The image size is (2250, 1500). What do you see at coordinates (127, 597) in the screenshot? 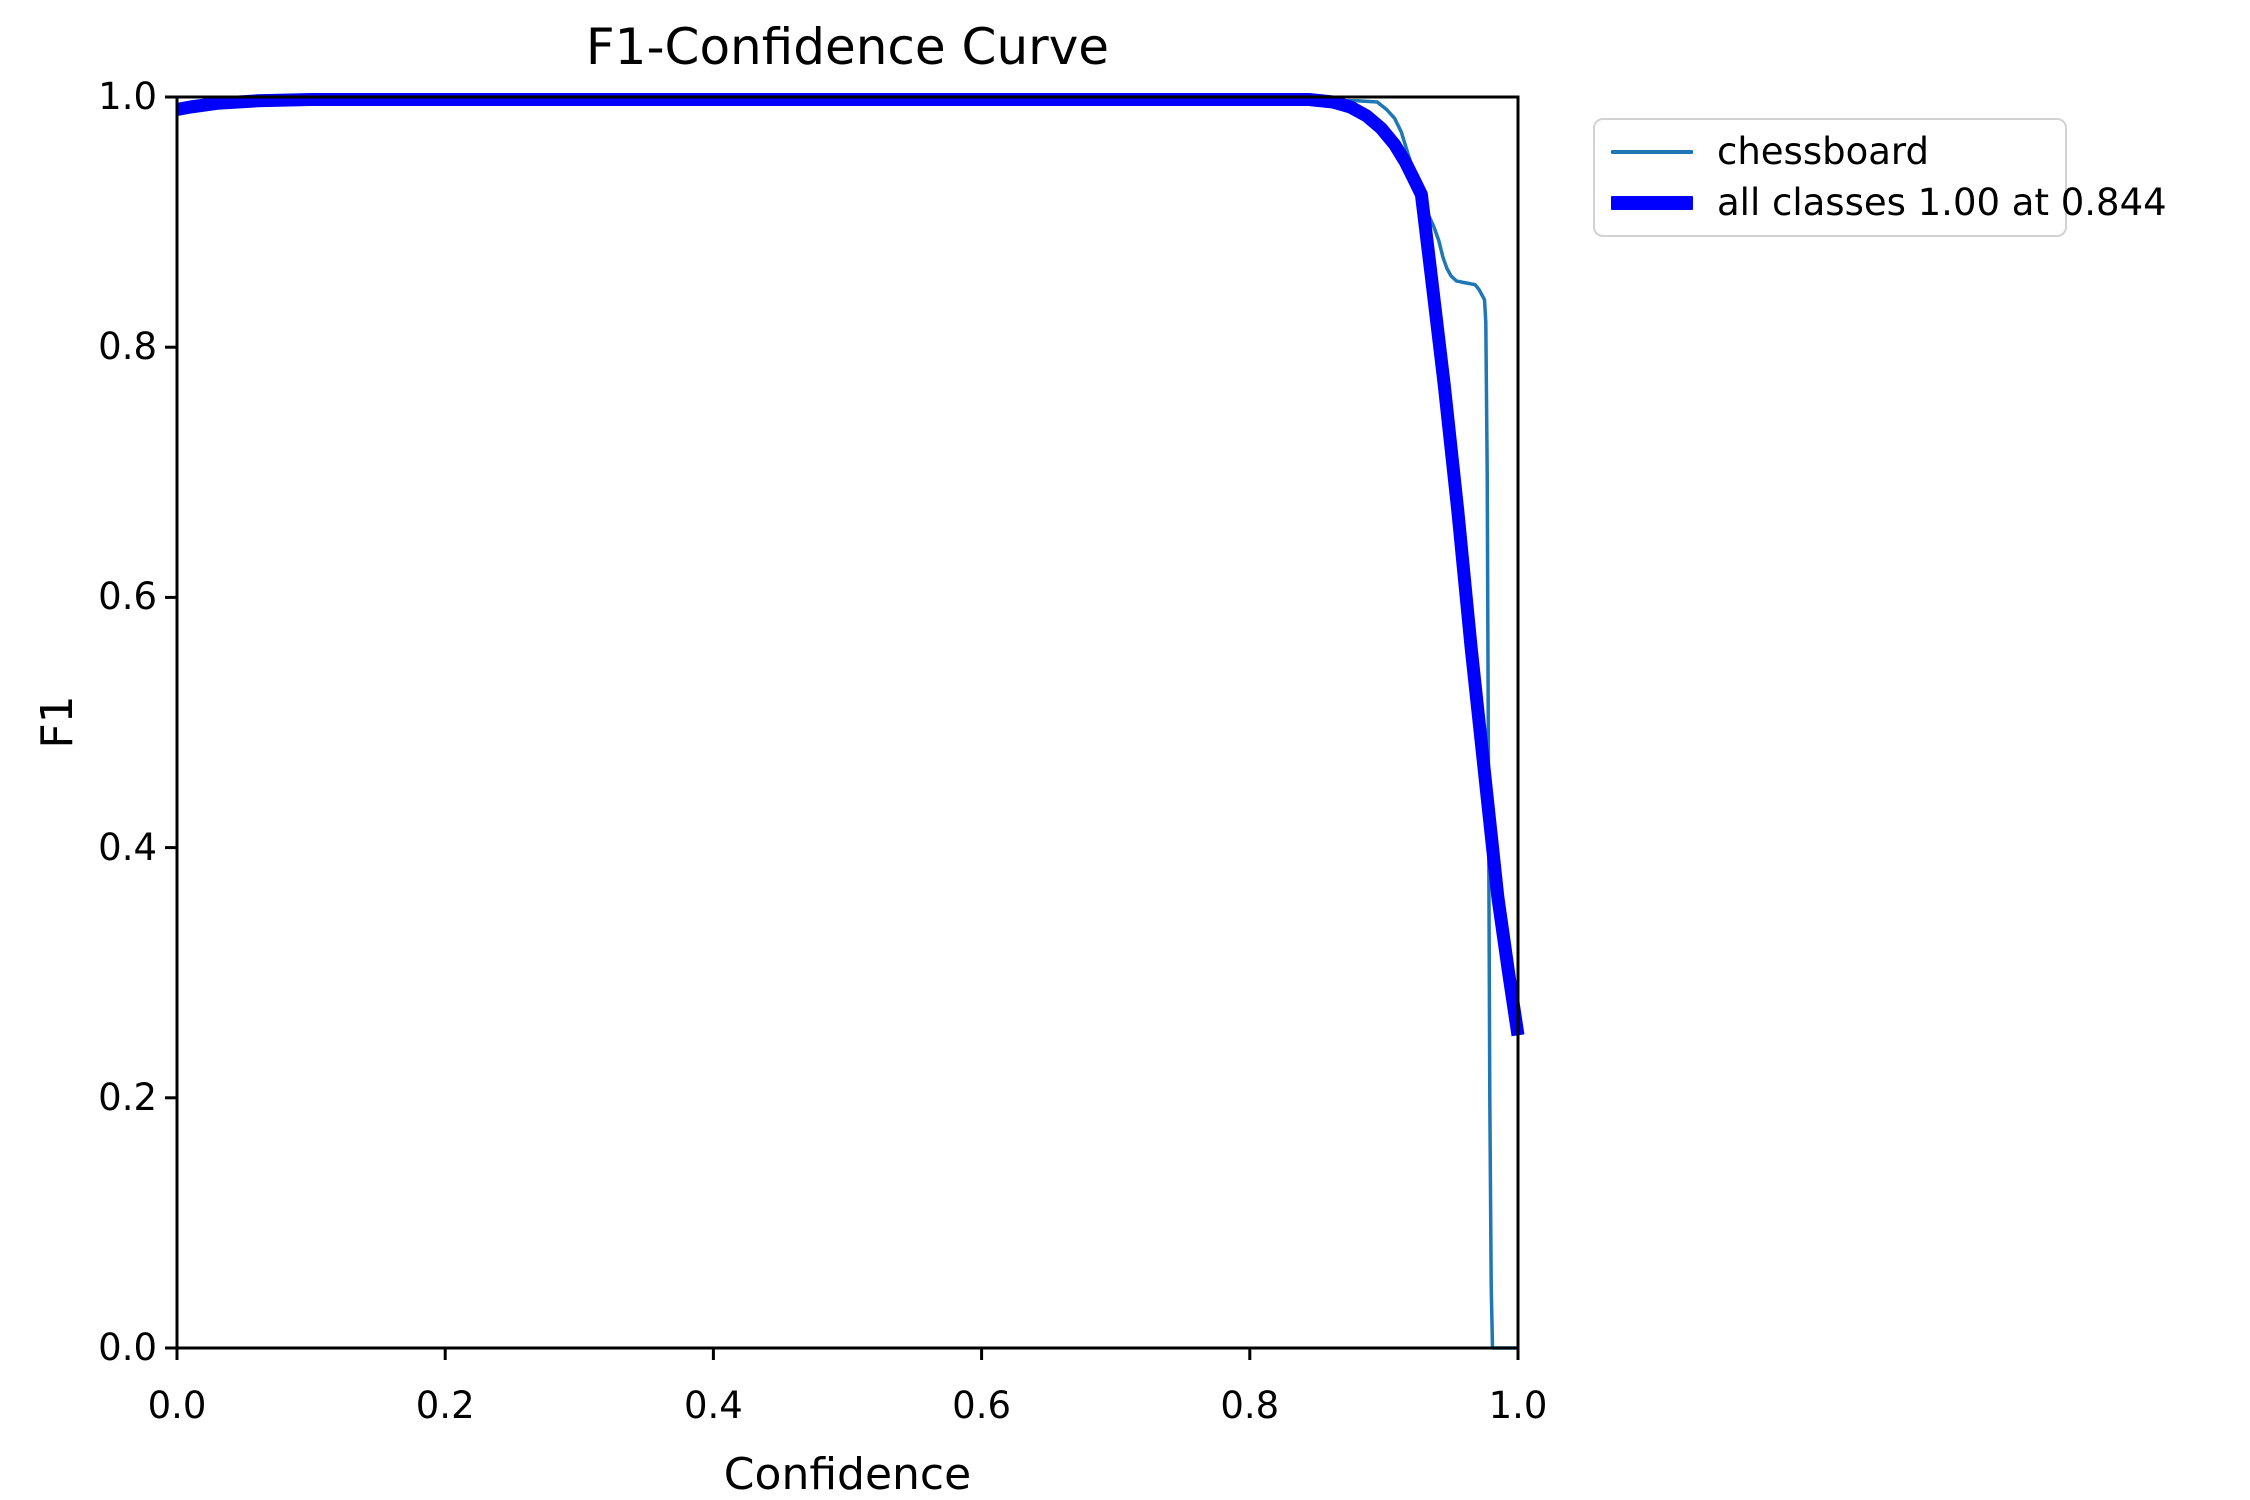
I see `y-tick-label: 0.6` at bounding box center [127, 597].